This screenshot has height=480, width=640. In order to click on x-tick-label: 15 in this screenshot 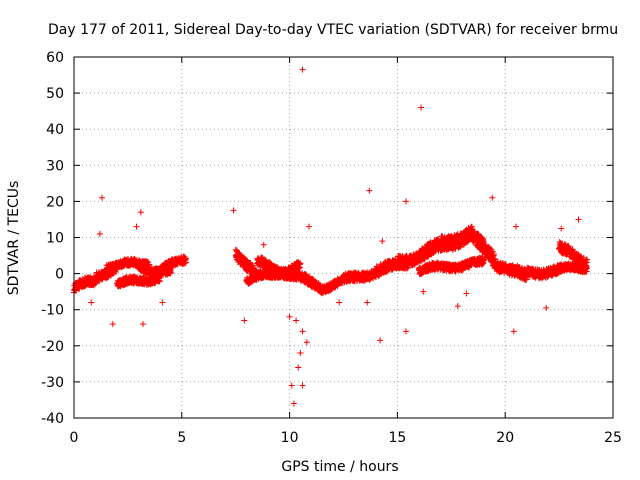, I will do `click(397, 438)`.